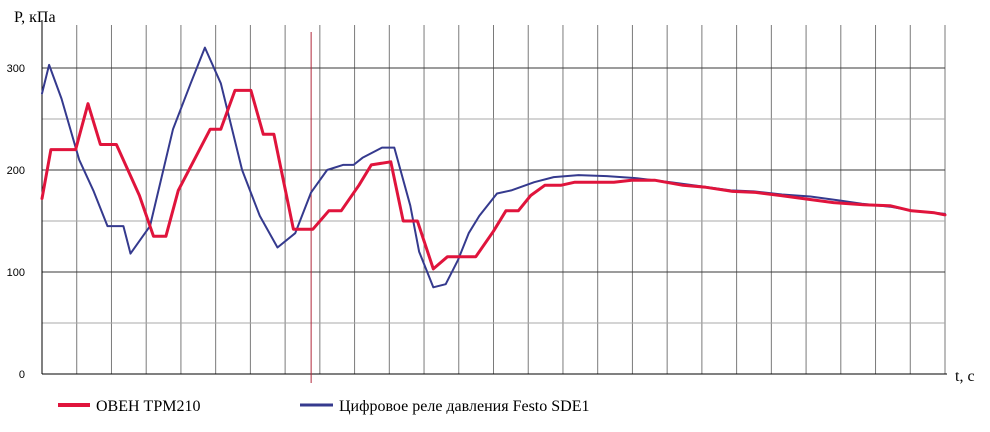 The width and height of the screenshot is (990, 432). Describe the element at coordinates (16, 69) in the screenshot. I see `y-tick-label: 300` at that location.